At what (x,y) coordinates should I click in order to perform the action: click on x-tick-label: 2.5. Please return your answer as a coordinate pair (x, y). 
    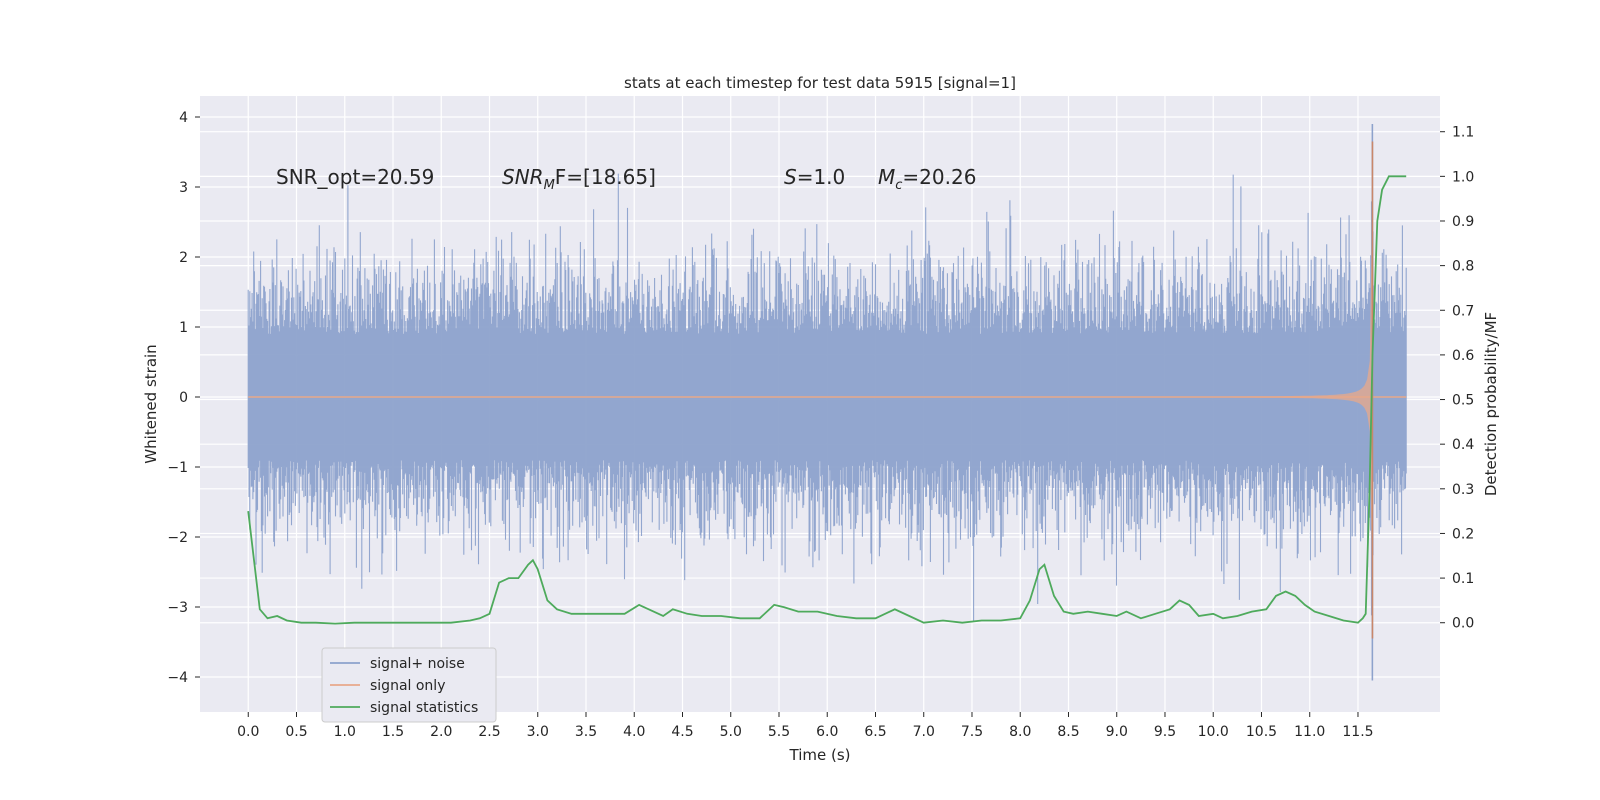
    Looking at the image, I should click on (489, 732).